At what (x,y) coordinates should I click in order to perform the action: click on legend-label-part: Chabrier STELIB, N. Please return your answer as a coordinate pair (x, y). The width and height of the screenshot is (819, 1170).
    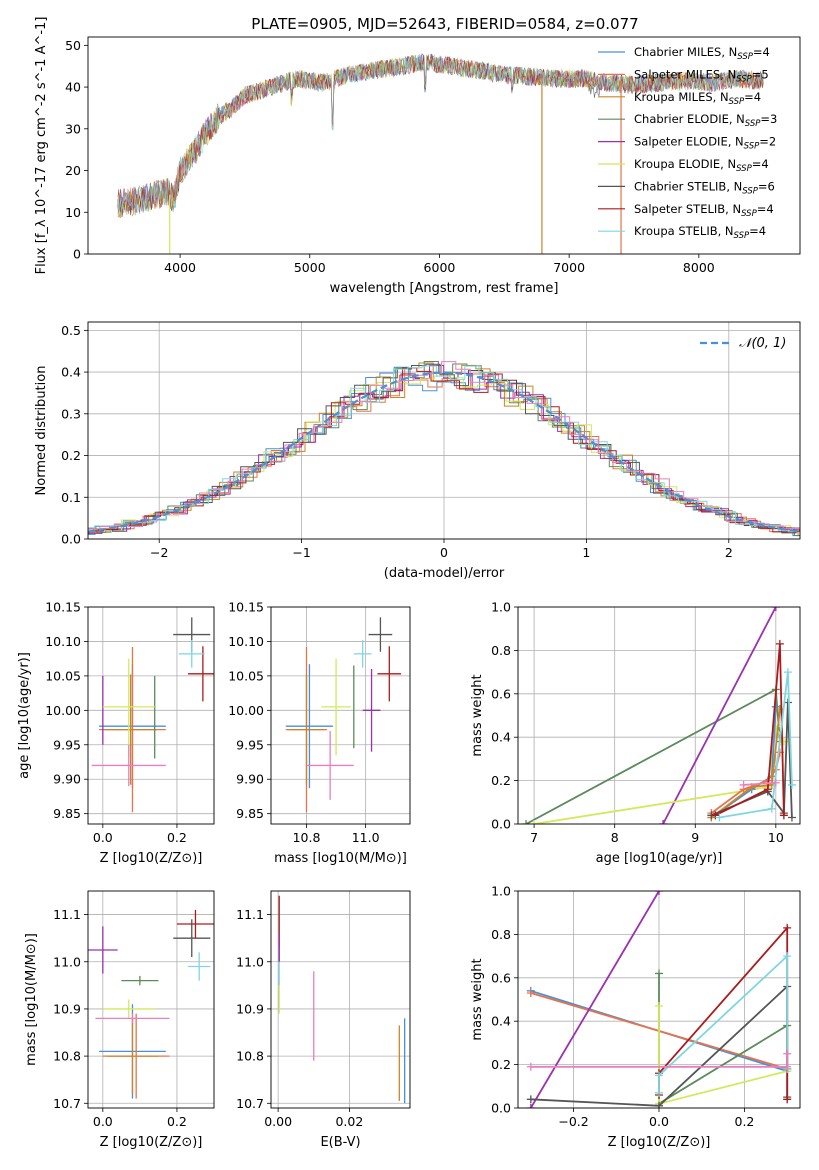
    Looking at the image, I should click on (688, 186).